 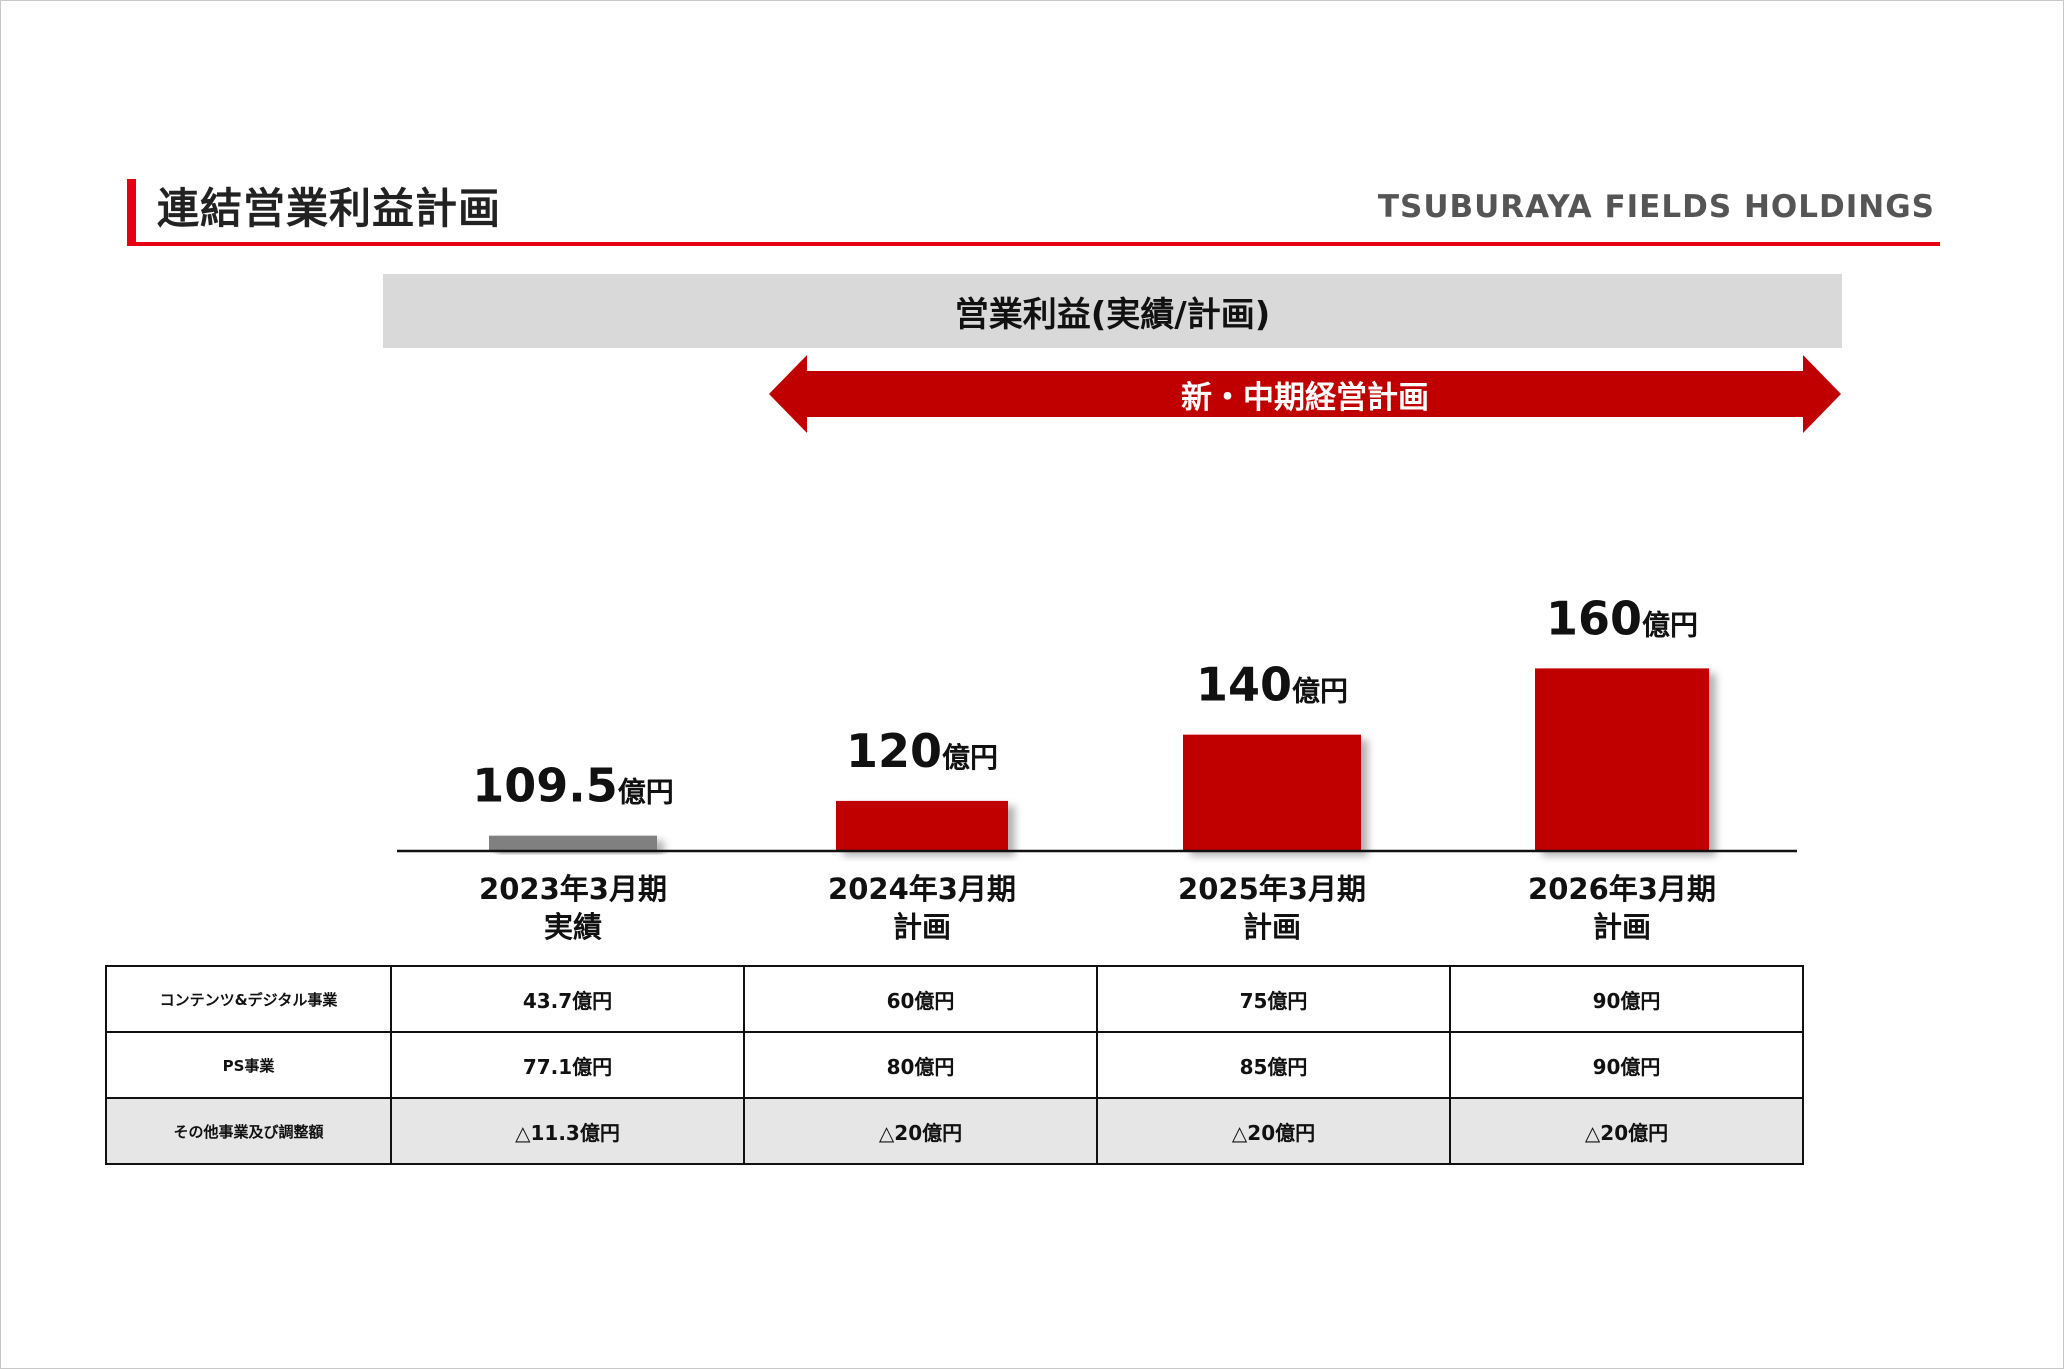 I want to click on table-cell: 43.7億円, so click(x=567, y=999).